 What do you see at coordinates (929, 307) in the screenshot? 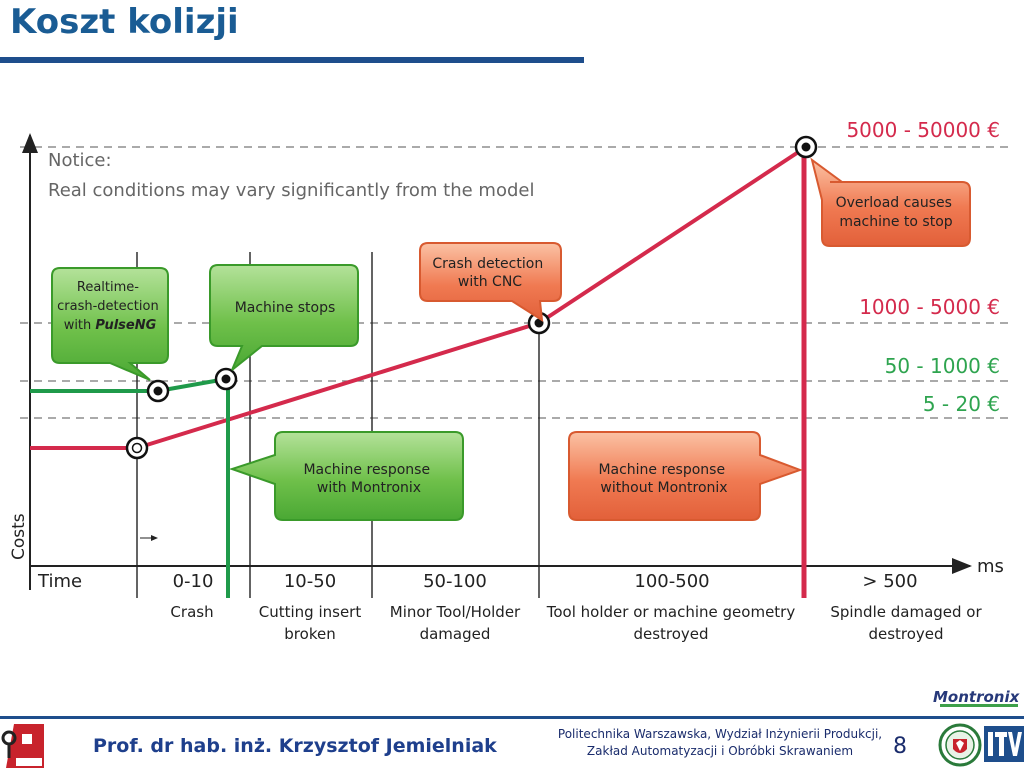
I see `cost-level-1000-5000: 1000 - 5000 €` at bounding box center [929, 307].